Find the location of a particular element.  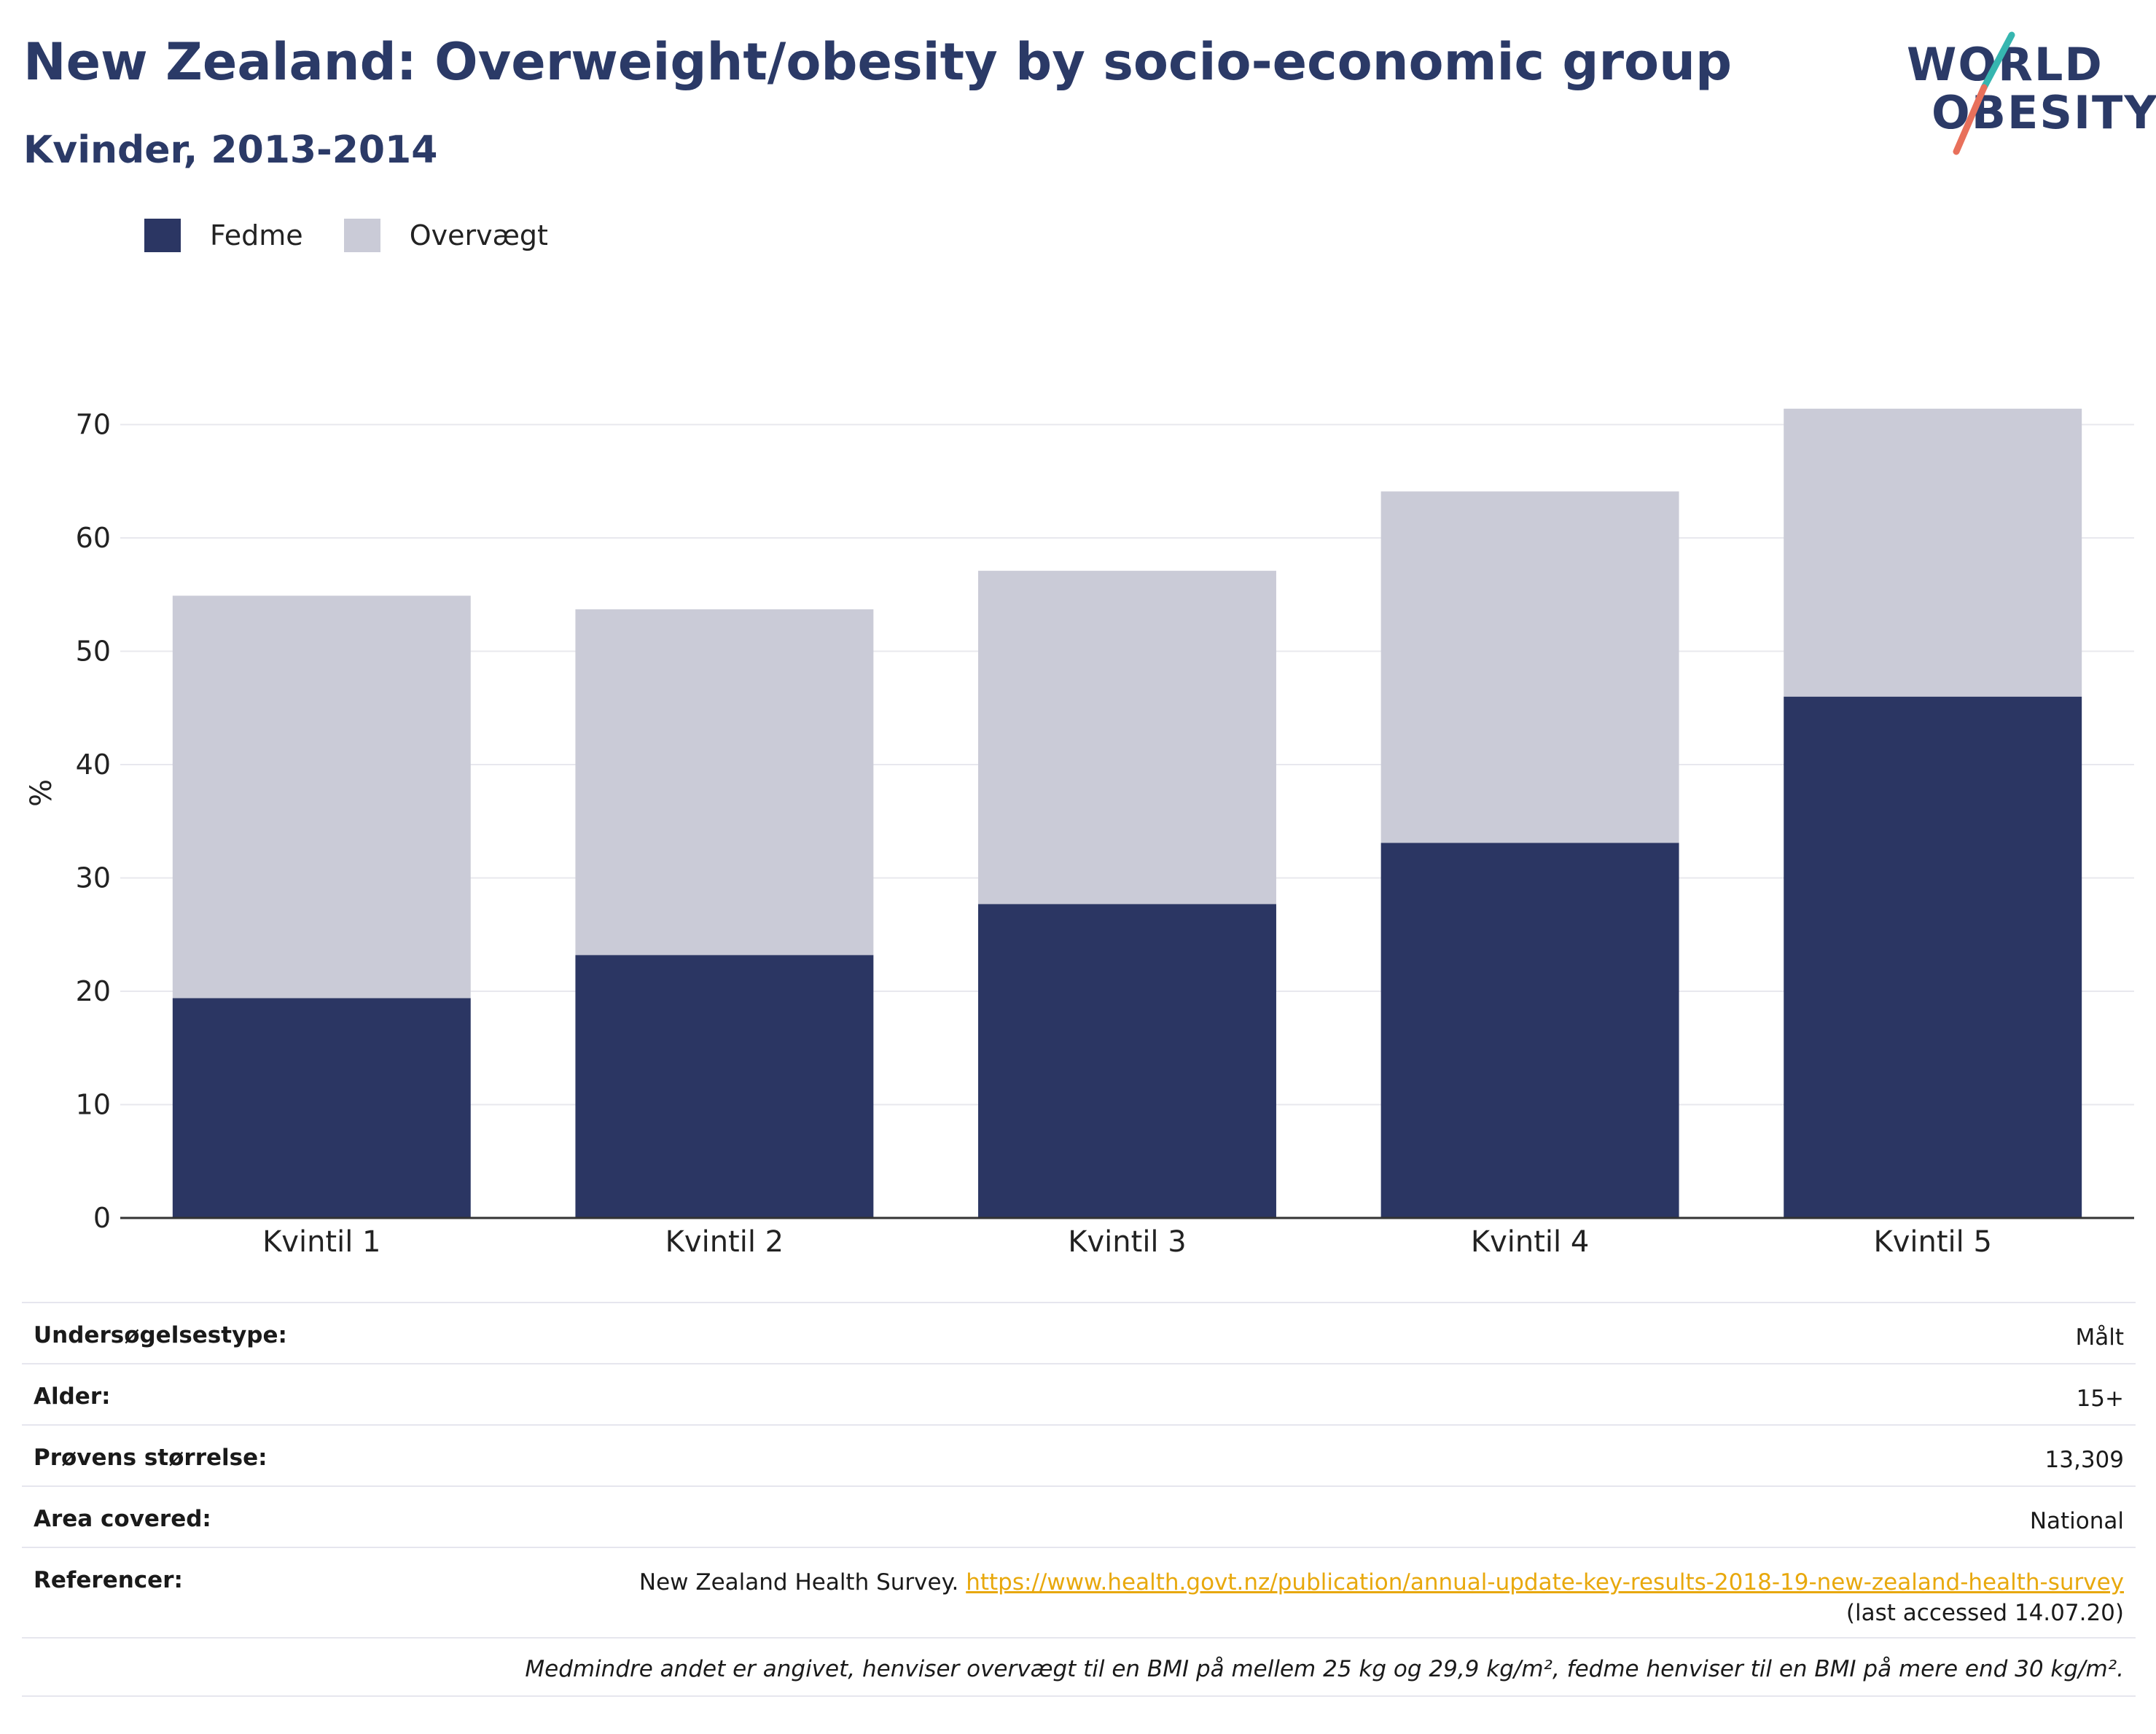

info-row-survey-type: Undersøgelsestype: Målt is located at coordinates (1079, 1332).